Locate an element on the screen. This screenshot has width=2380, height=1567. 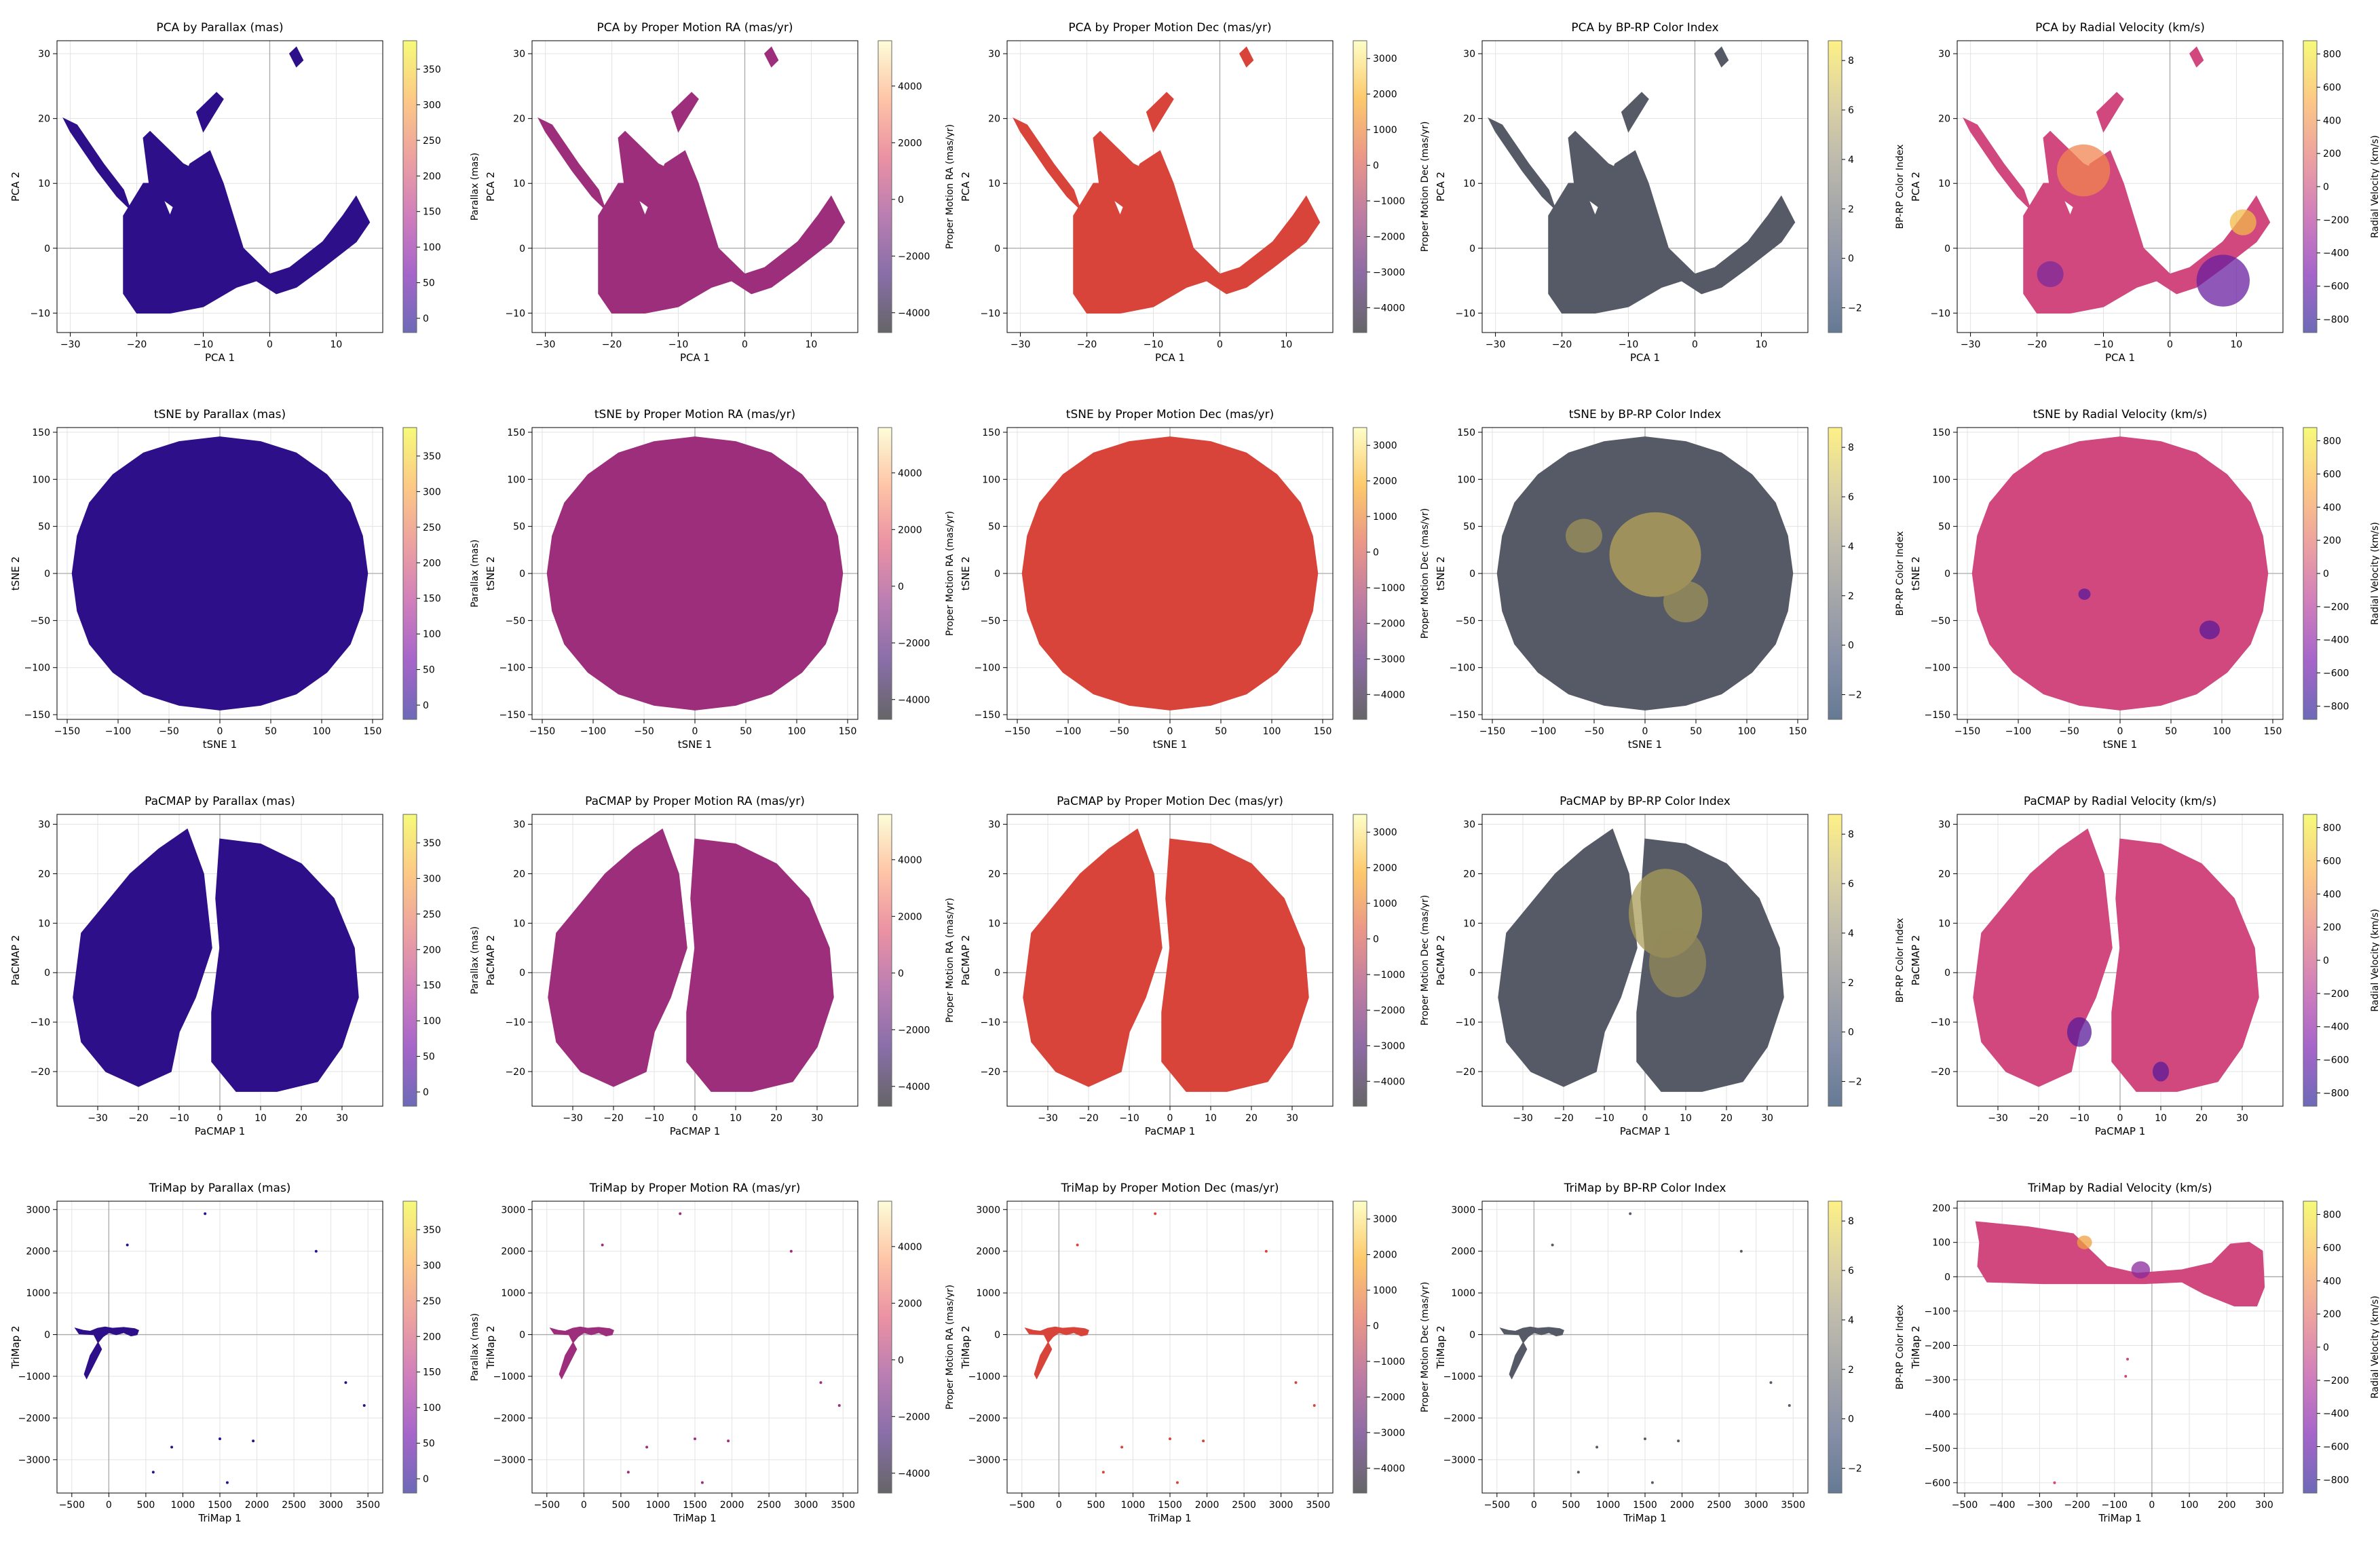
chart-title: PaCMAP by Parallax (mas) is located at coordinates (220, 801).